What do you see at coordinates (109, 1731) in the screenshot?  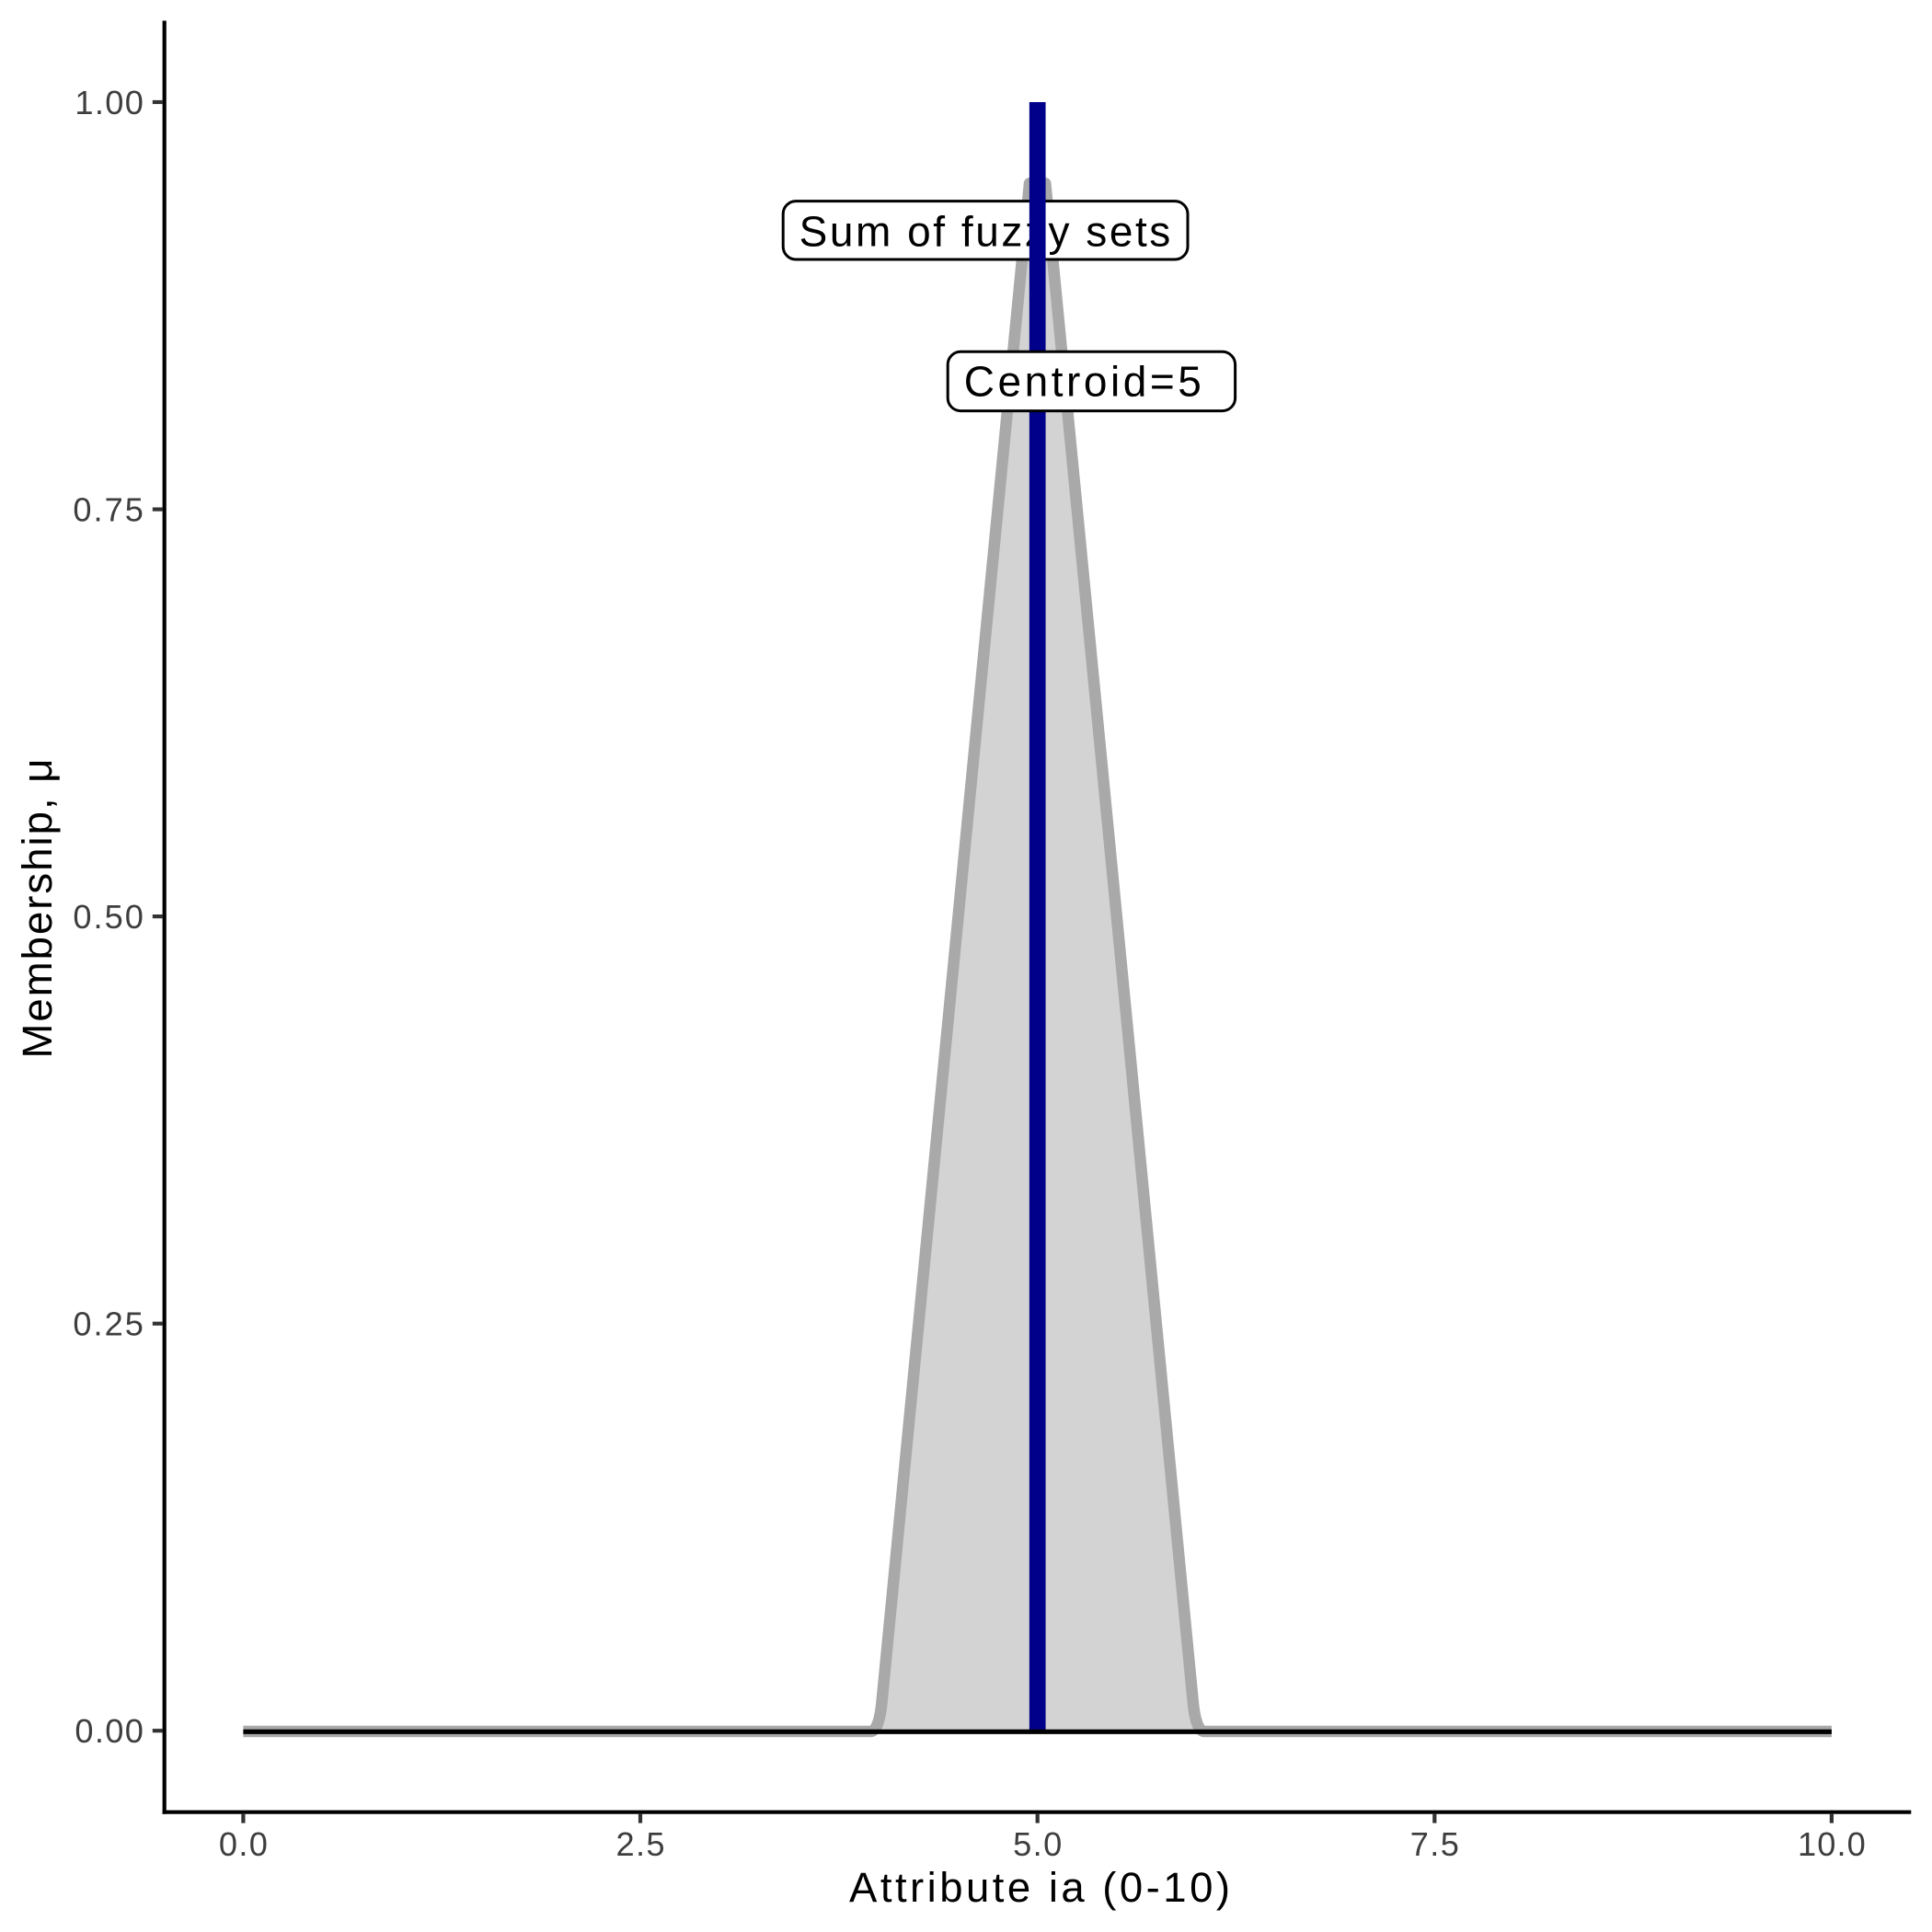 I see `svg-text: 0.00` at bounding box center [109, 1731].